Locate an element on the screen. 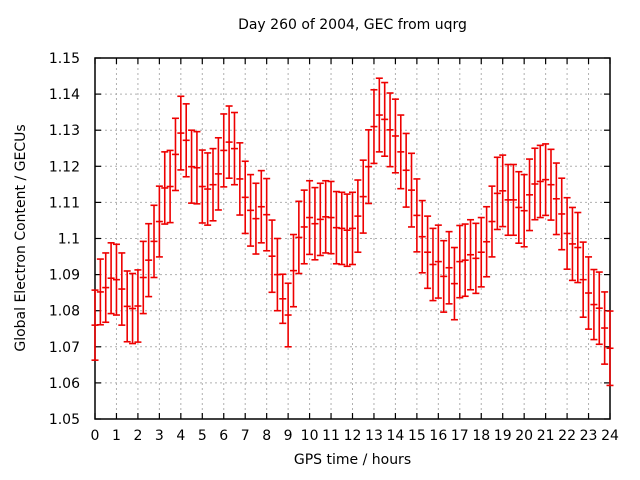 The width and height of the screenshot is (640, 480). svg-text: 19 is located at coordinates (503, 436).